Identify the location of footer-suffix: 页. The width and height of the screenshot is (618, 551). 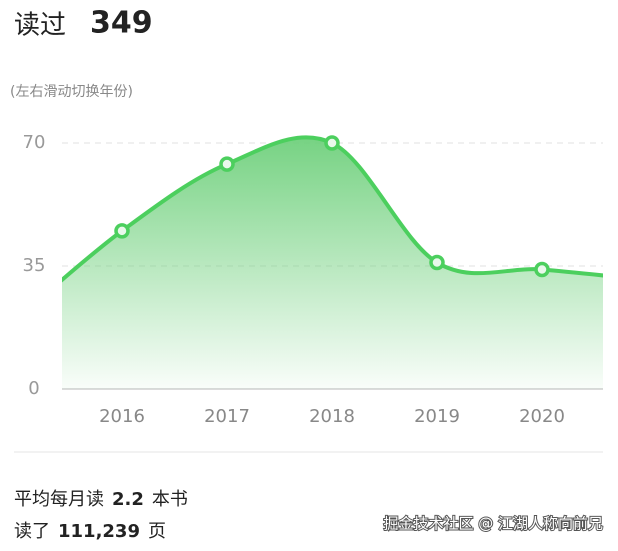
(157, 531).